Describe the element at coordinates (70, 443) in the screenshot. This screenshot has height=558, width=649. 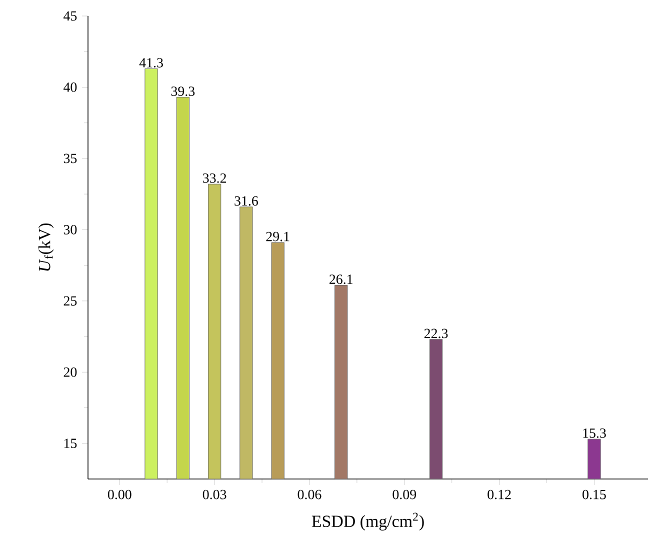
I see `y-tick-label: 15` at that location.